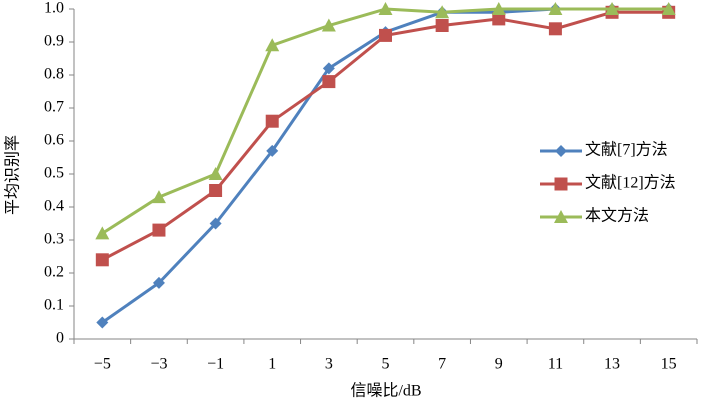  I want to click on y-tick-label: 0.9, so click(54, 41).